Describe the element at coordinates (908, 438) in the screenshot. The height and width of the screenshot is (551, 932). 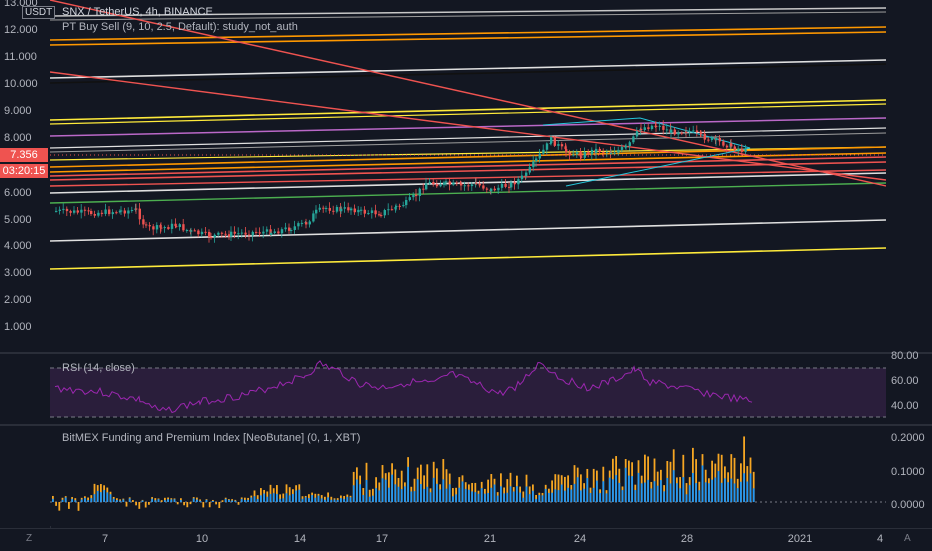
I see `funding-axis-label: 0.2000` at that location.